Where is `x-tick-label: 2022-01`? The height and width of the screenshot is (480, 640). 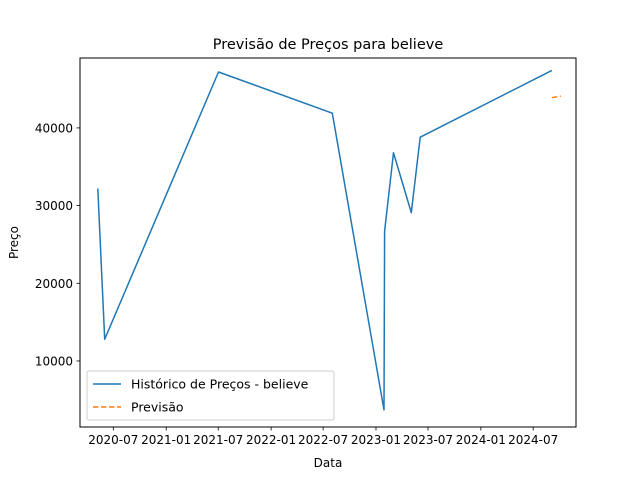
x-tick-label: 2022-01 is located at coordinates (271, 440).